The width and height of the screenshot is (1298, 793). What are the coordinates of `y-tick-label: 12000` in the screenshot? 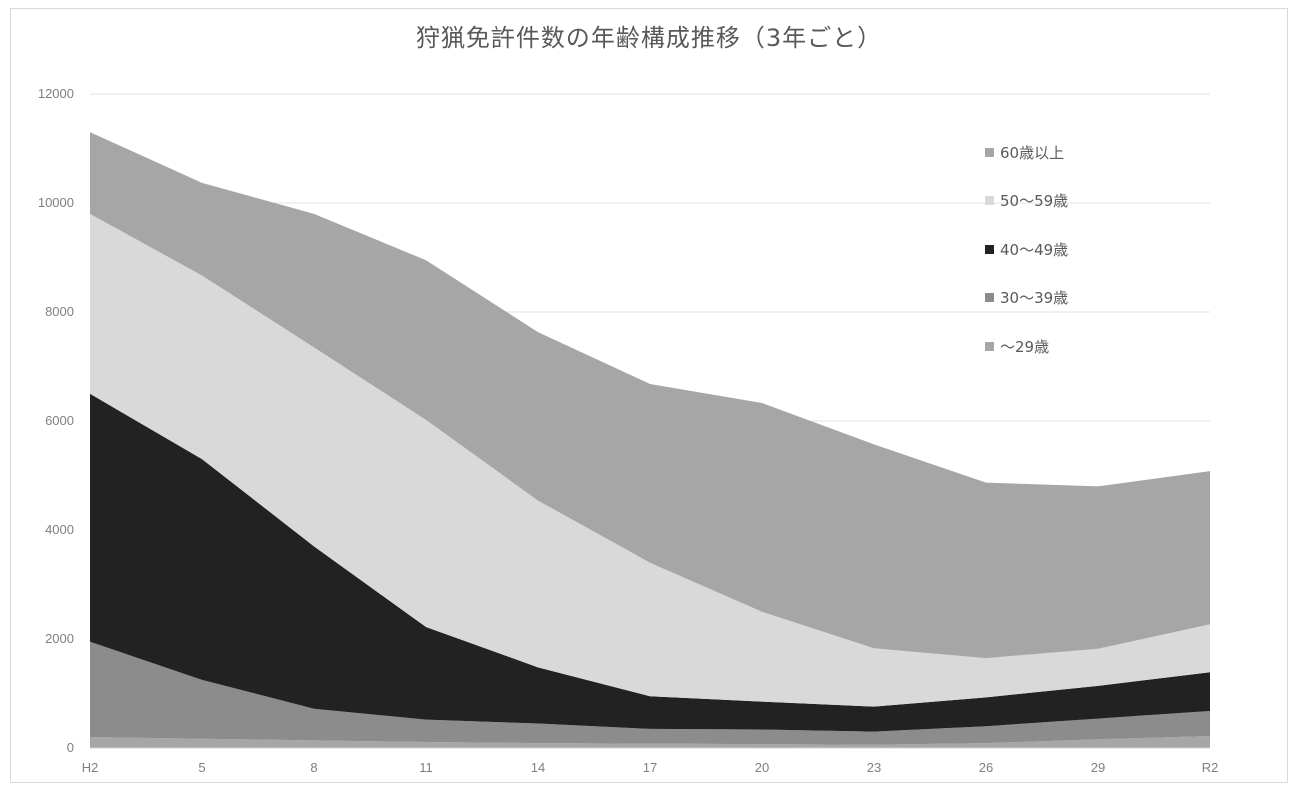 It's located at (56, 93).